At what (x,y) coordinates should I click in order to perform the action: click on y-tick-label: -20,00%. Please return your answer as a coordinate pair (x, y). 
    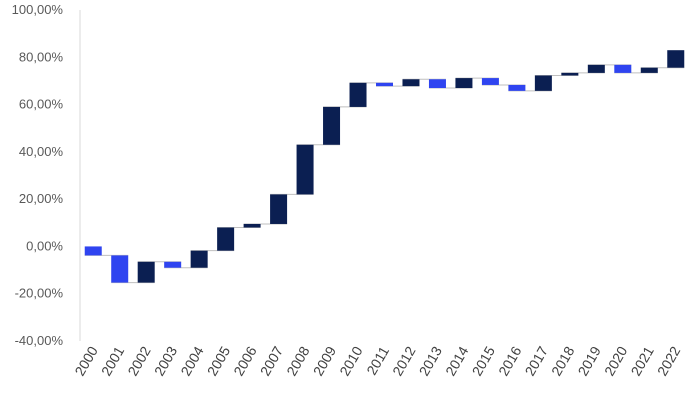
    Looking at the image, I should click on (39, 293).